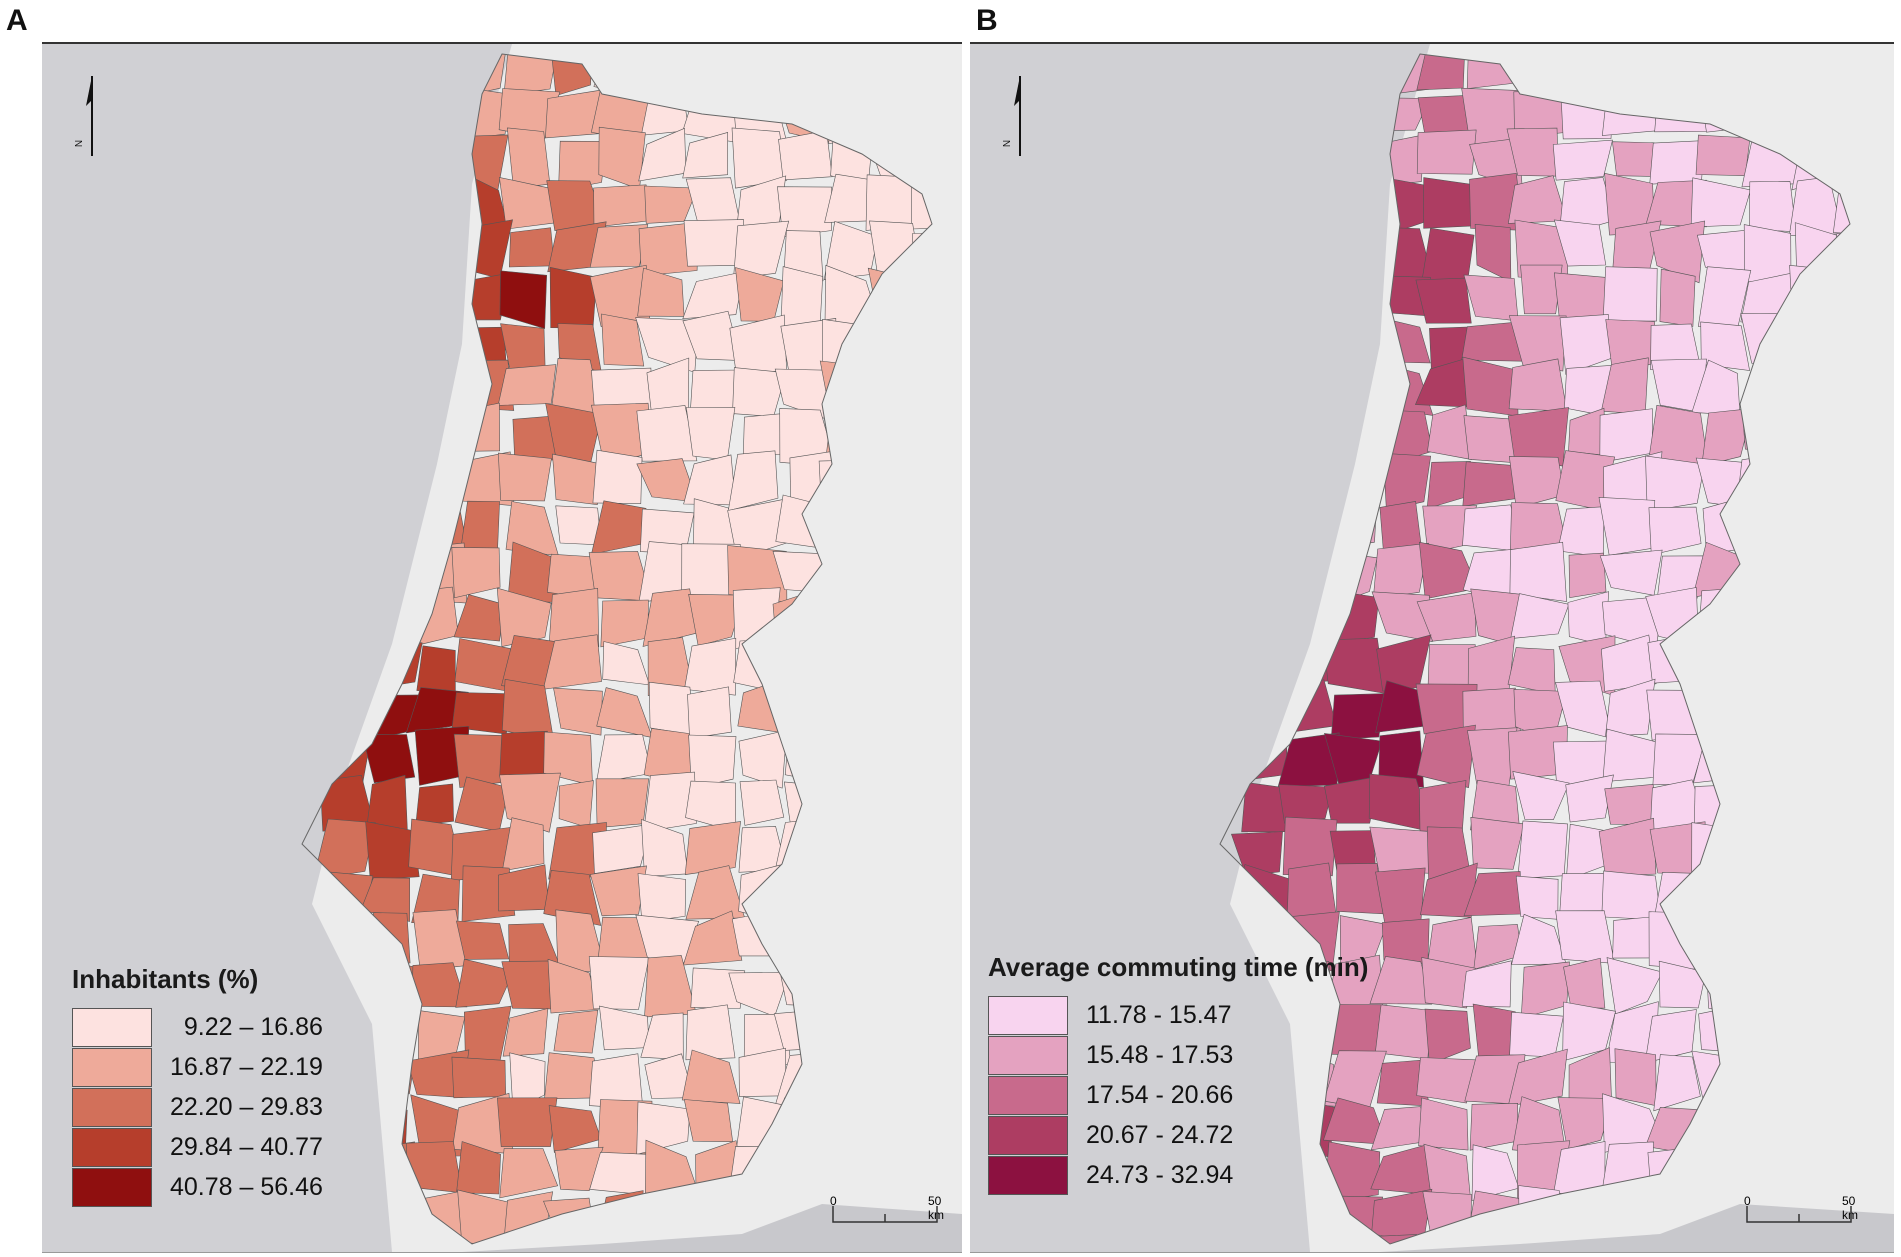  I want to click on legend-item: 15.48 - 17.53, so click(1178, 1055).